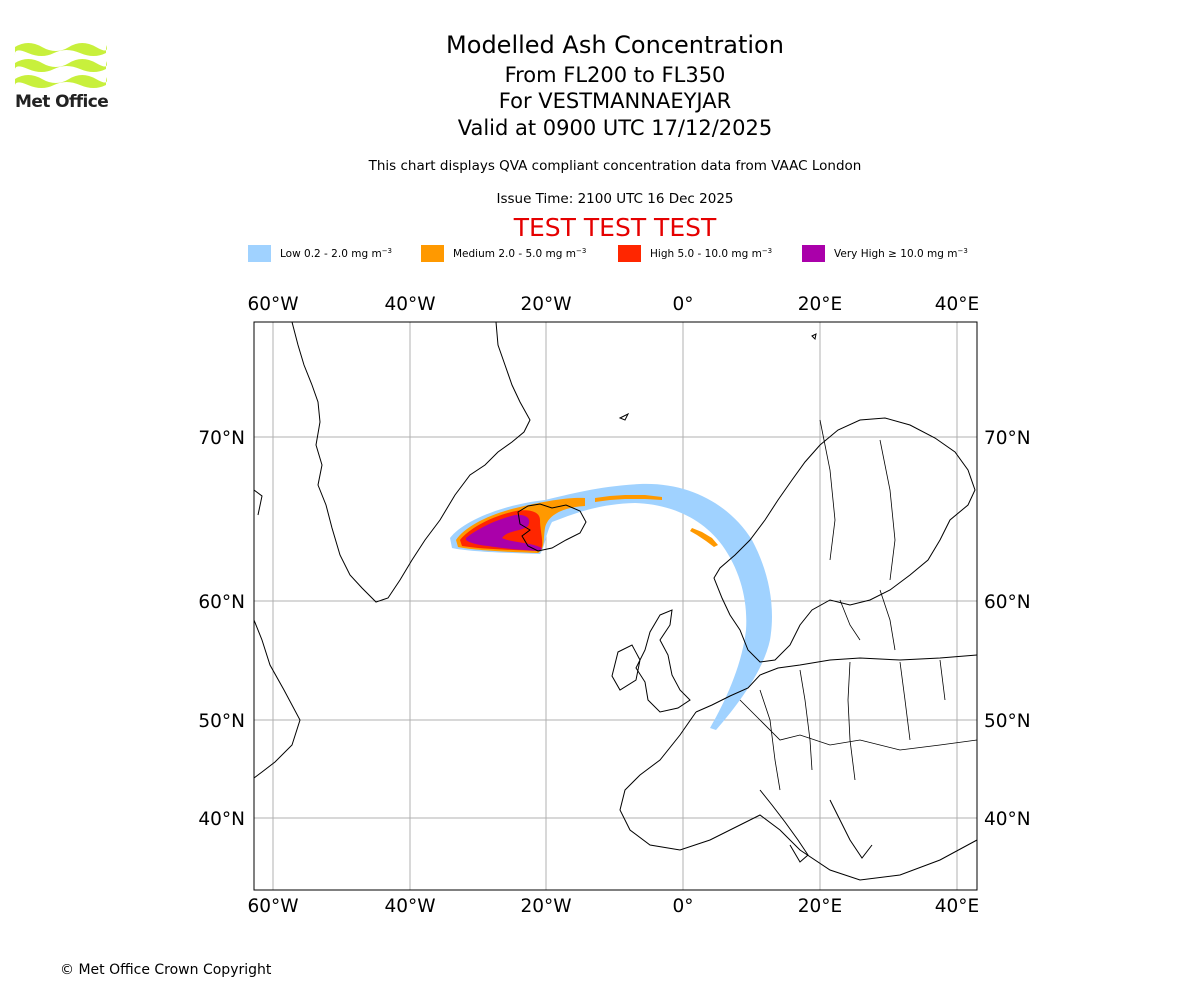 The height and width of the screenshot is (1000, 1200). What do you see at coordinates (409, 304) in the screenshot?
I see `lon-tick-top-40w: 40°W` at bounding box center [409, 304].